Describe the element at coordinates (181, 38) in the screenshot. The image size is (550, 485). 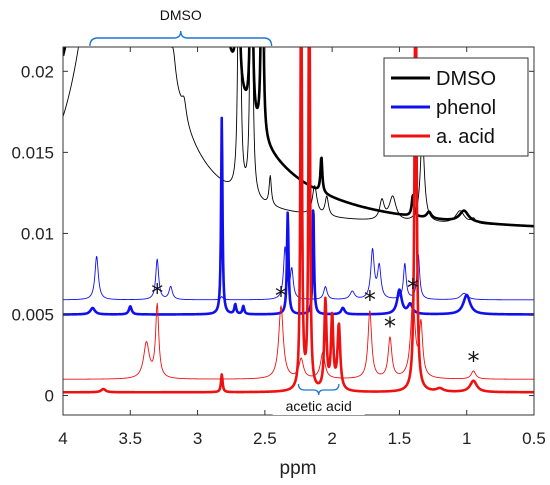
I see `dmso-bracket` at that location.